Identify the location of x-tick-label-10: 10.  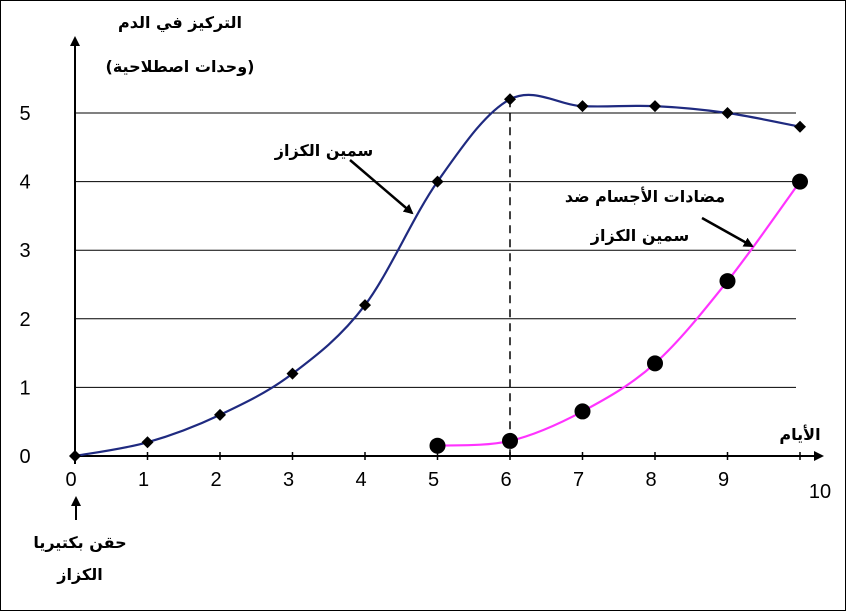
(820, 492).